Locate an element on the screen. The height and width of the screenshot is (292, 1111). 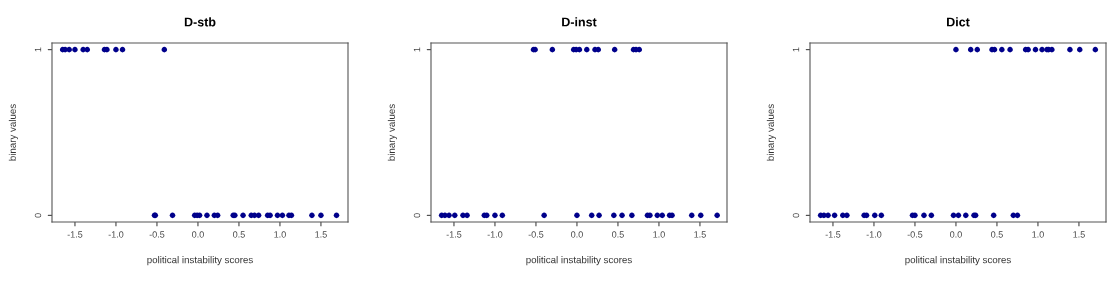
chart-title: Dict is located at coordinates (958, 22).